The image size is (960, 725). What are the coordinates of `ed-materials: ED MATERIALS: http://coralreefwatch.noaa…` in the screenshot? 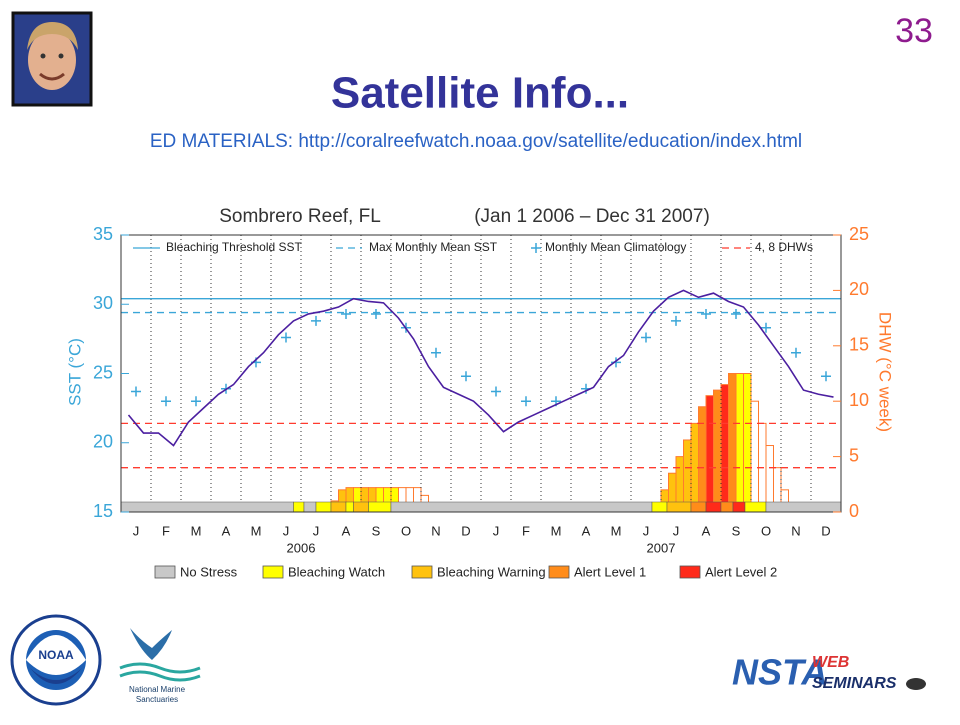 It's located at (476, 141).